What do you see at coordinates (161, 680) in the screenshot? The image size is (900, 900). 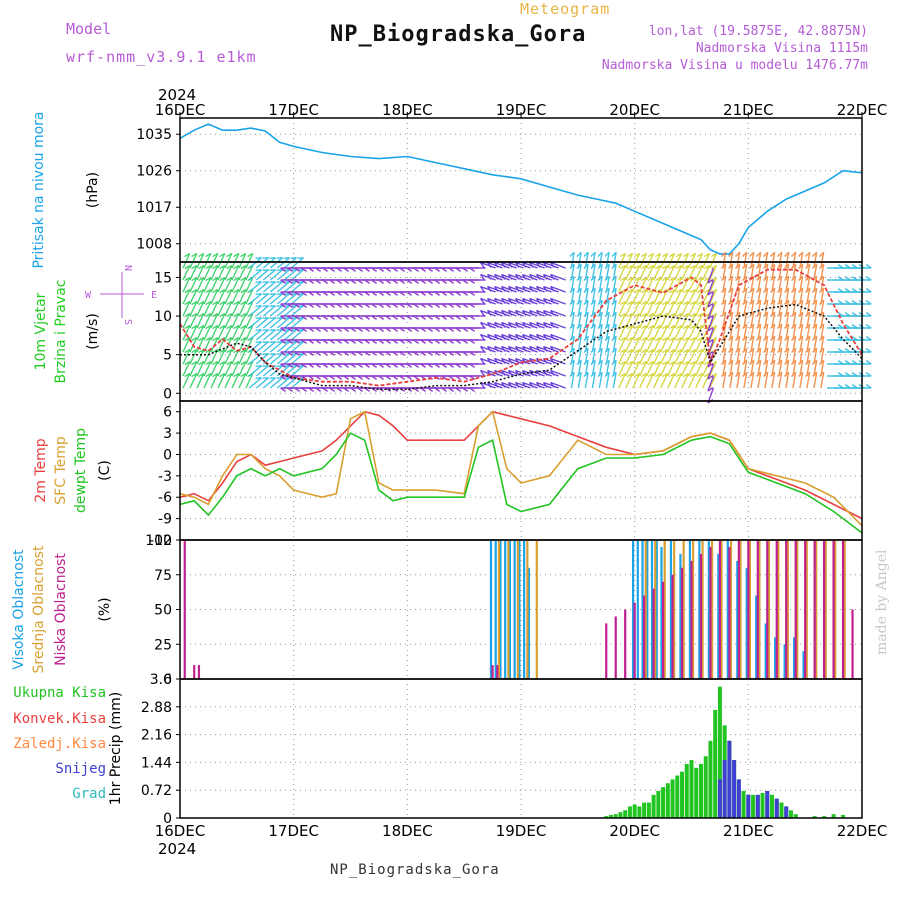 I see `y-tick-label: 3.6` at bounding box center [161, 680].